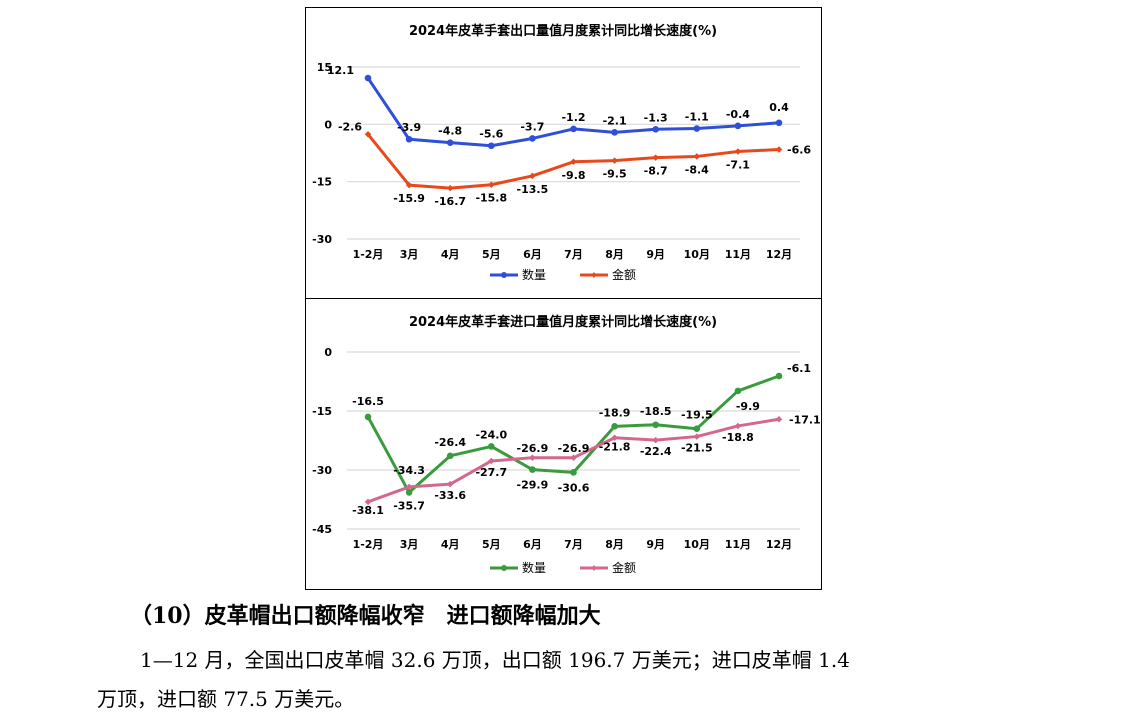 Image resolution: width=1126 pixels, height=712 pixels. I want to click on x-tick-label: 6月, so click(532, 544).